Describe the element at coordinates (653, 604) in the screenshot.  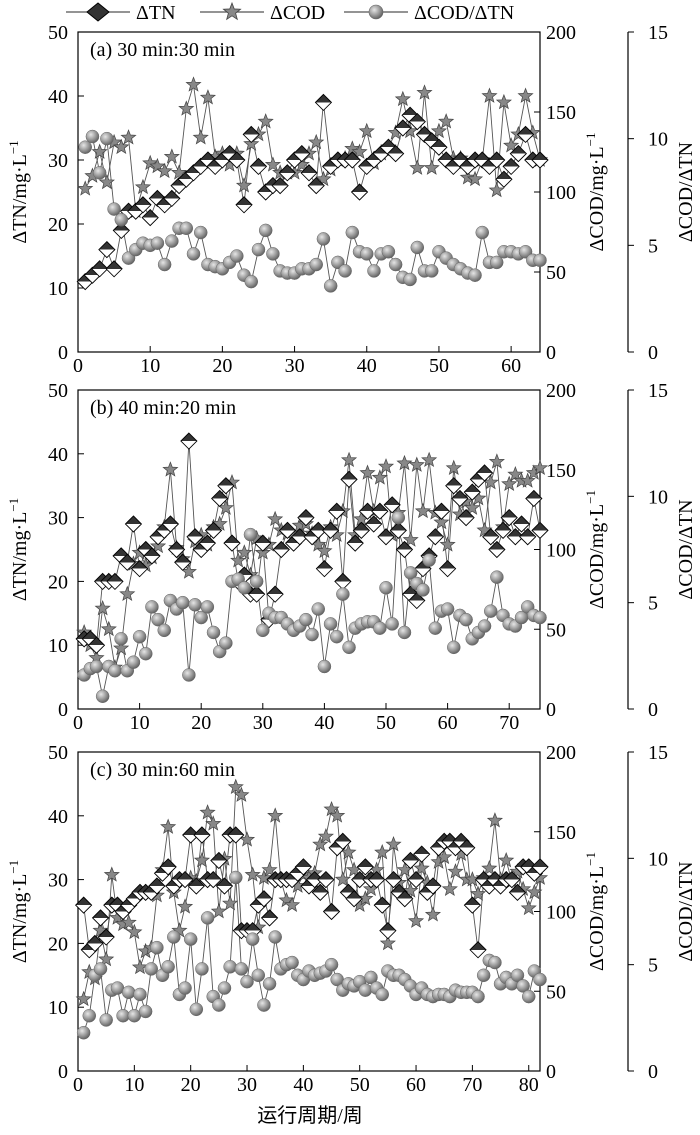
I see `y-far-right-tick-label: 5` at that location.